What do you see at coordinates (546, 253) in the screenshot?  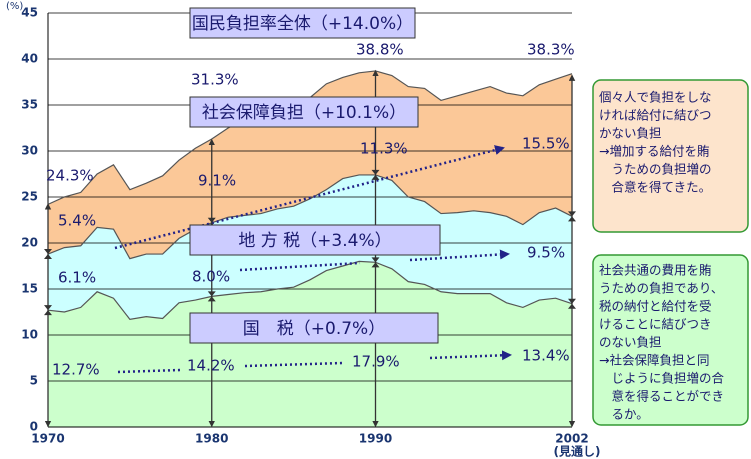 I see `value-label: 9.5%` at bounding box center [546, 253].